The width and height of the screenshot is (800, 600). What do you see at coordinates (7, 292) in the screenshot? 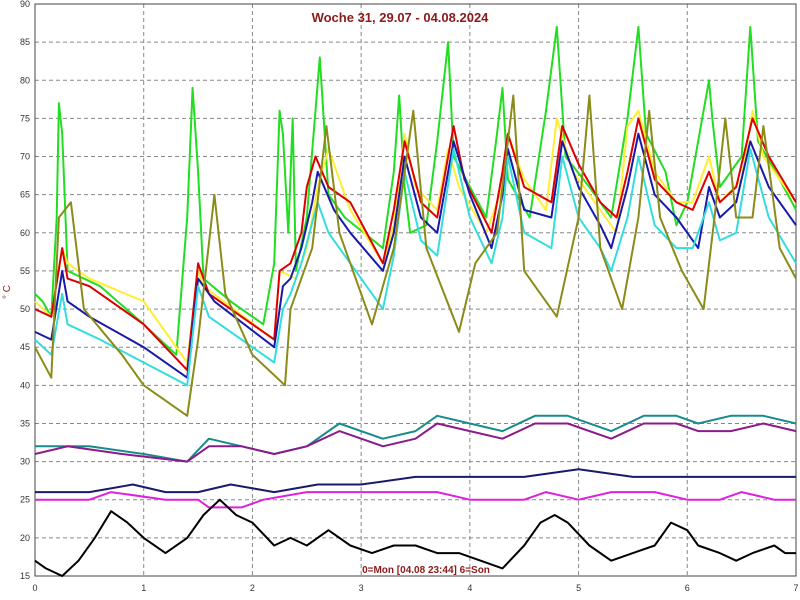
I see `y-axis-label: ° C` at bounding box center [7, 292].